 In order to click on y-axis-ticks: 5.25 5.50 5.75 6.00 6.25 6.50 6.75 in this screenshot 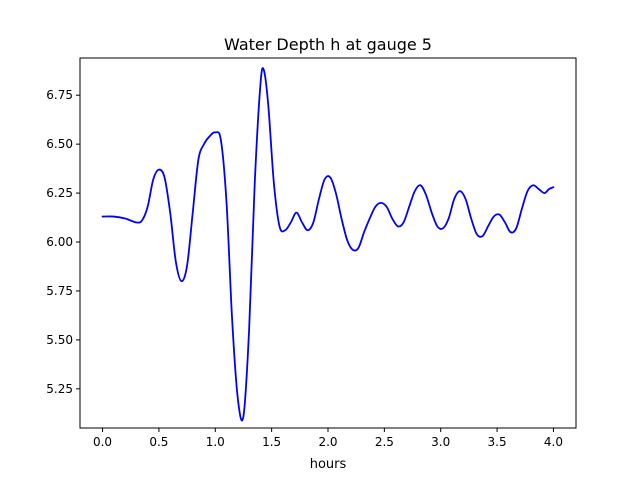, I will do `click(63, 242)`.